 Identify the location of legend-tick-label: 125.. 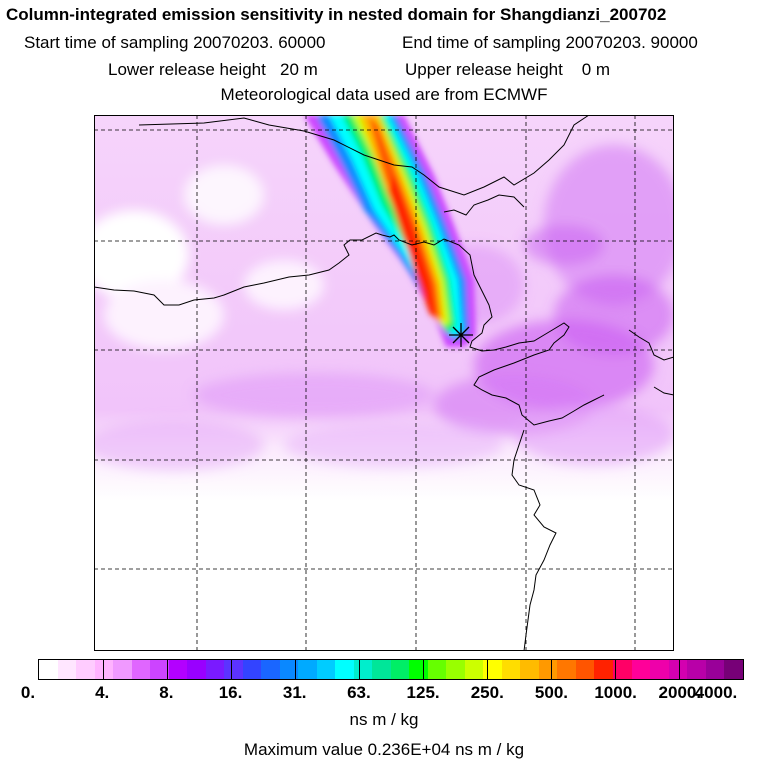
(423, 692).